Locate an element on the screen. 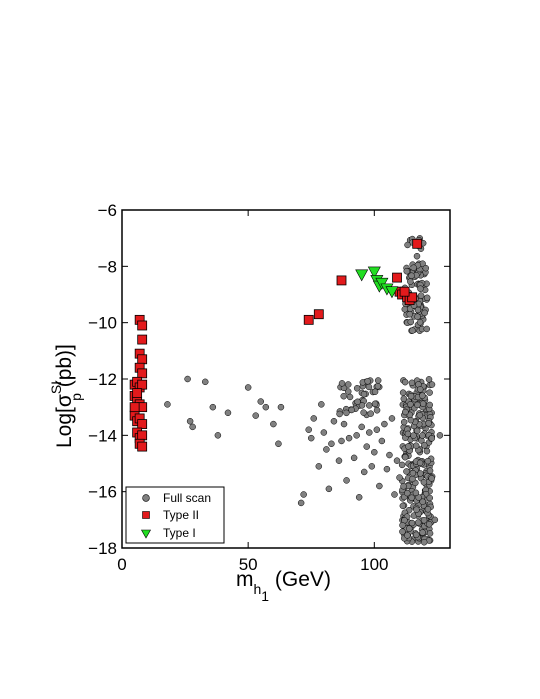 Image resolution: width=540 pixels, height=699 pixels. x-tick-label: 0 is located at coordinates (121, 564).